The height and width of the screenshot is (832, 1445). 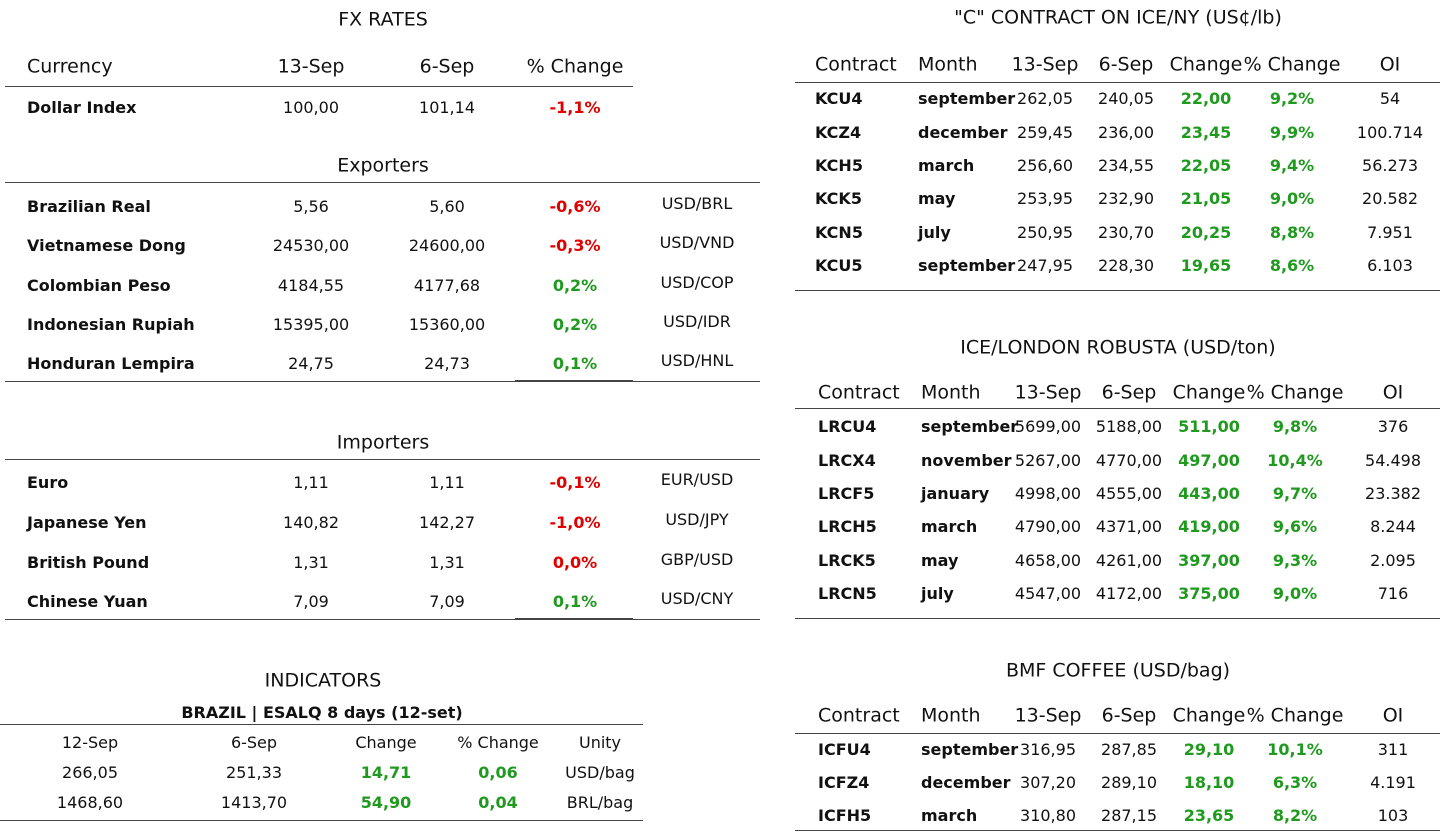 What do you see at coordinates (949, 526) in the screenshot?
I see `cell: march` at bounding box center [949, 526].